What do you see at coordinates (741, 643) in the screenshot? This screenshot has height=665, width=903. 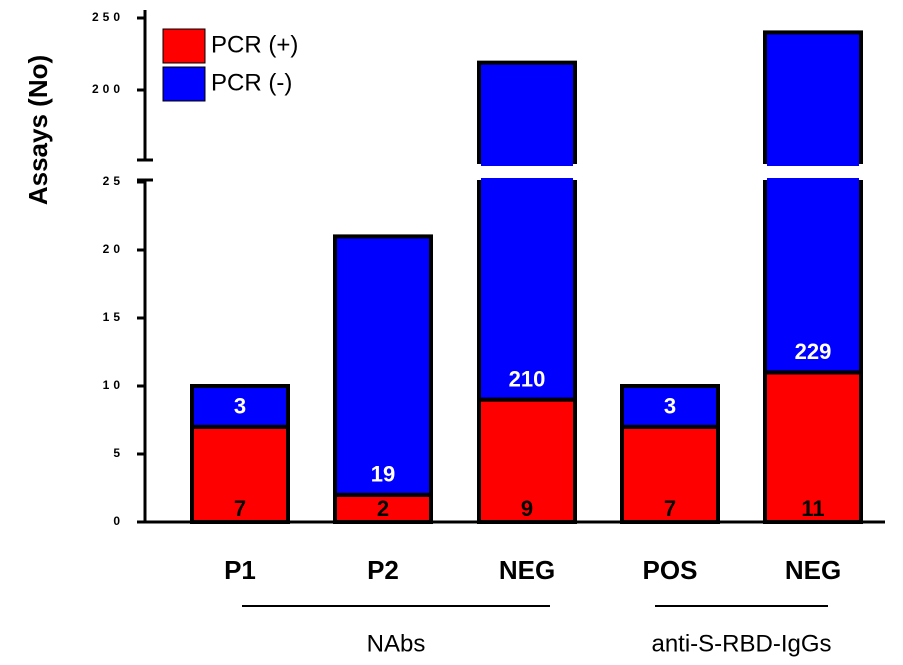 I see `group-label: anti-S-RBD-IgGs` at bounding box center [741, 643].